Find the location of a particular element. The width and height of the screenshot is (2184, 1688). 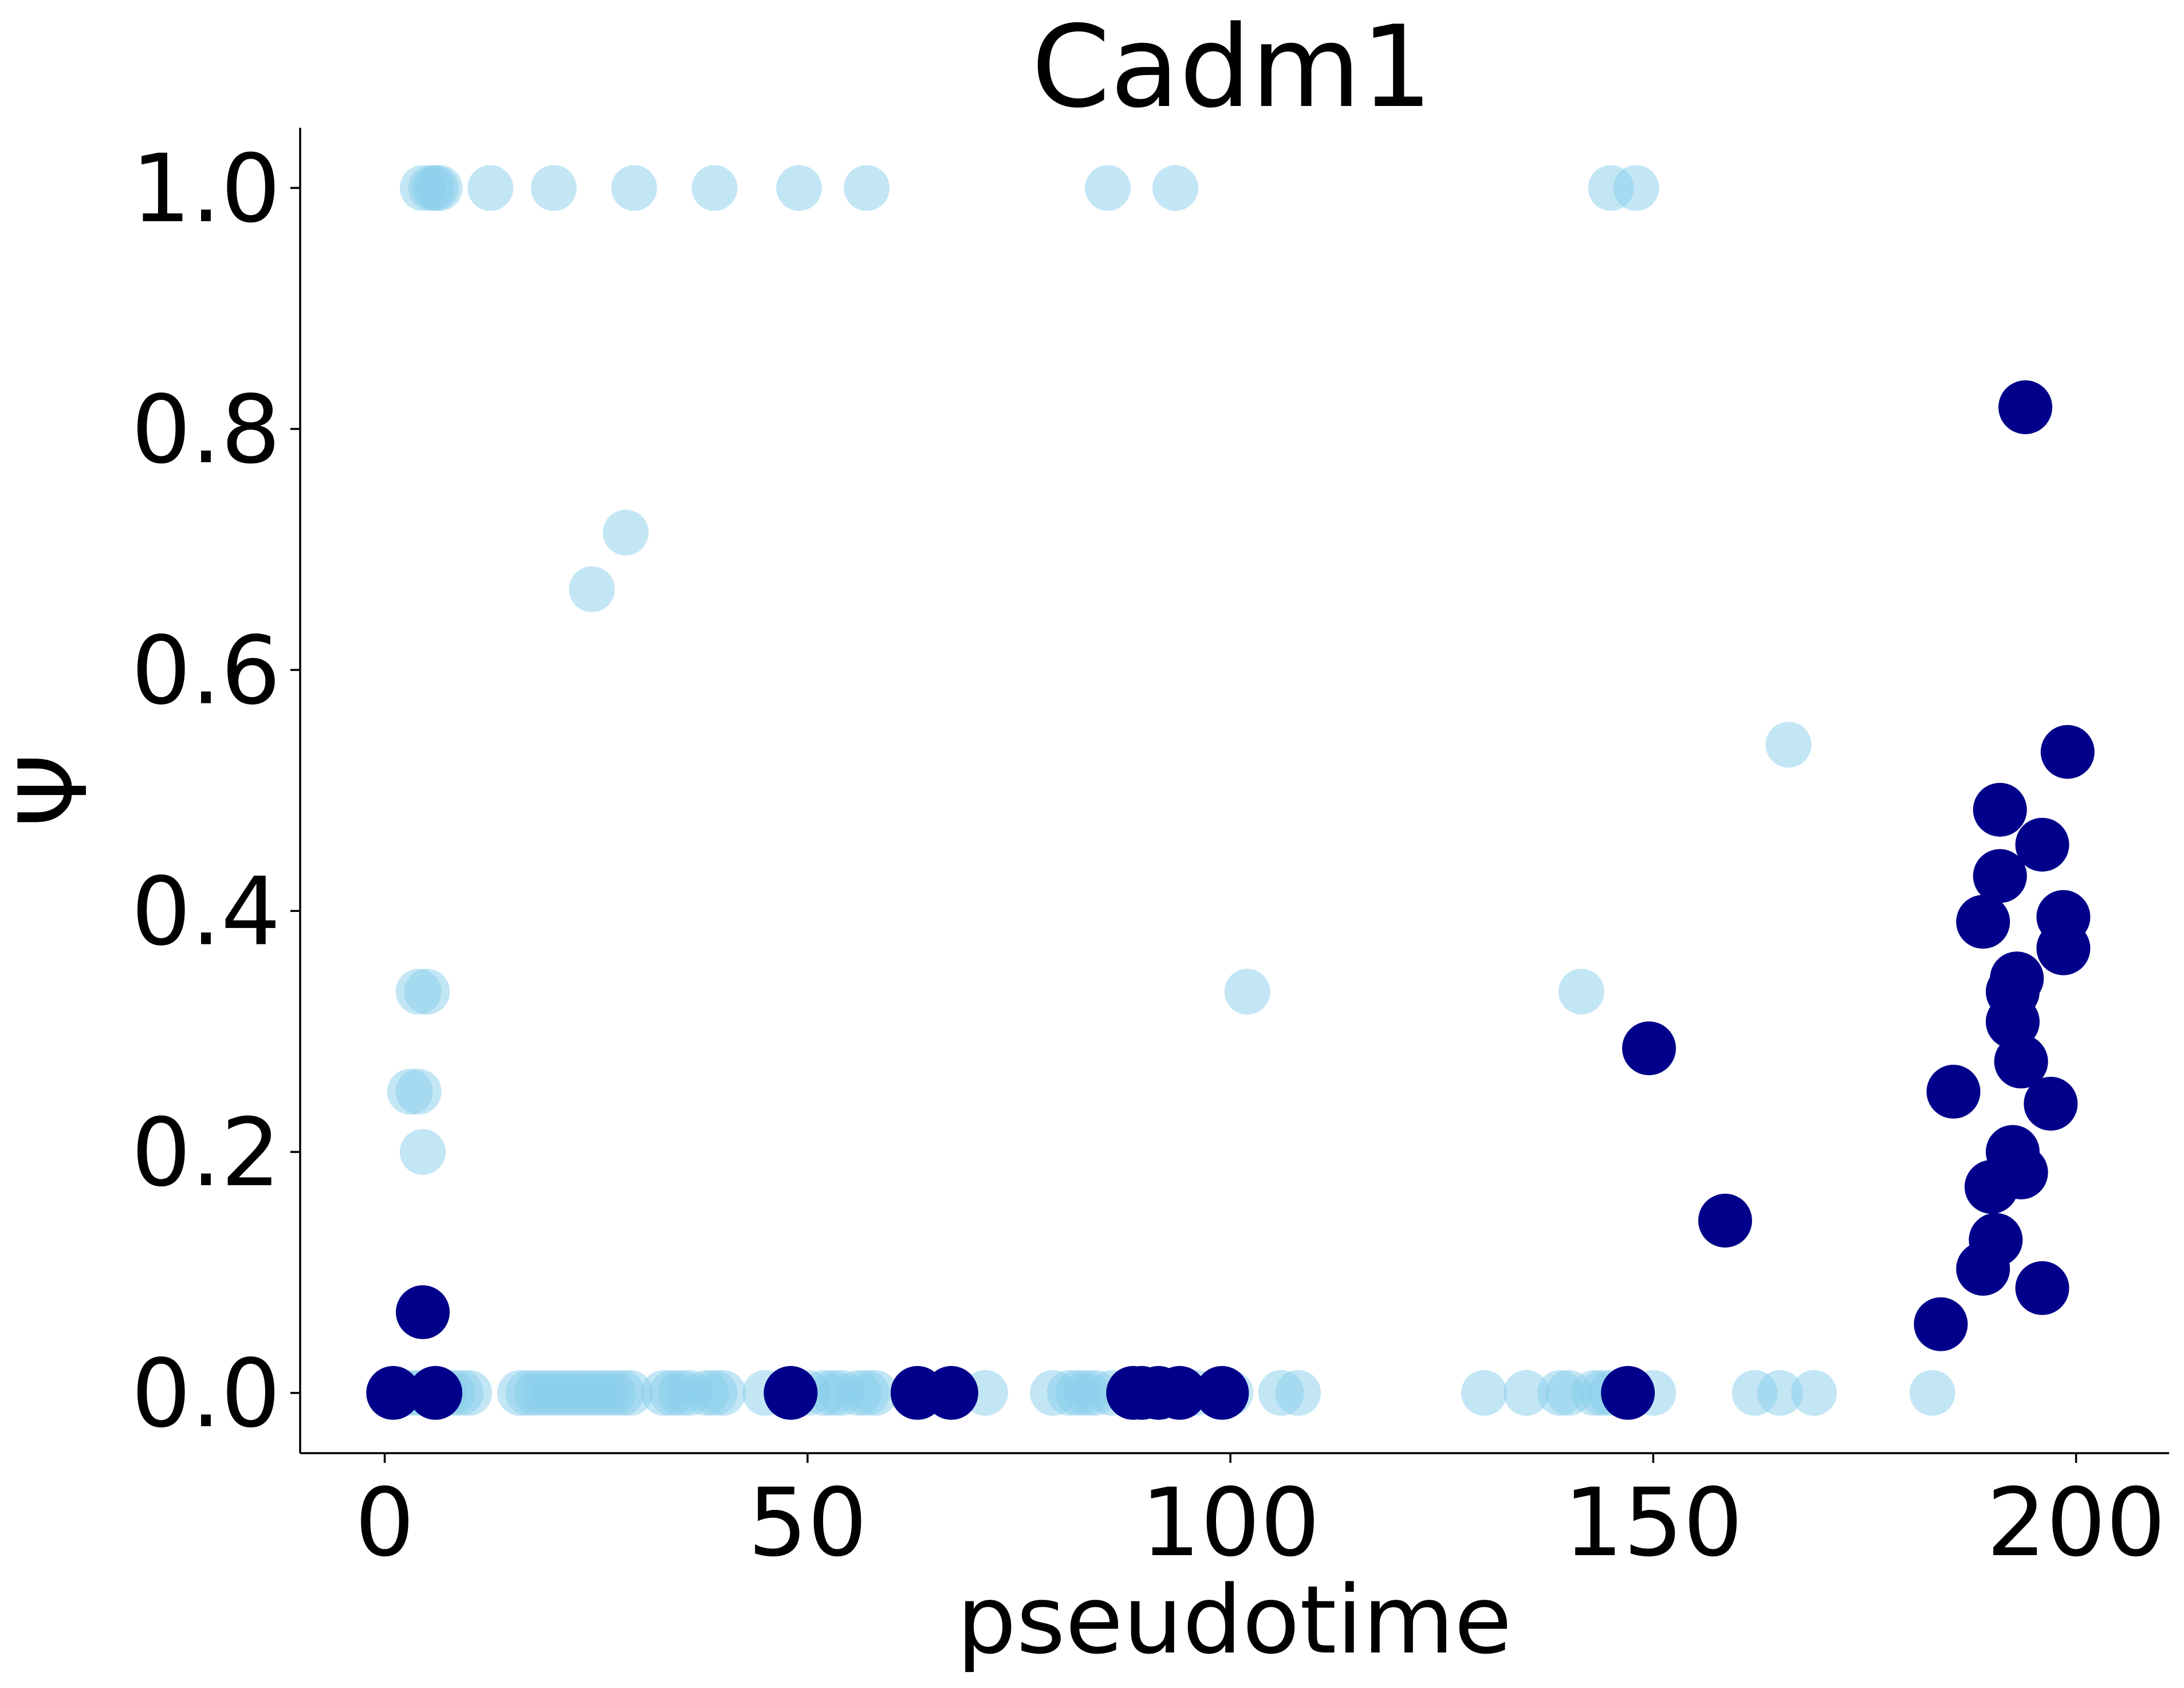

x-axis-ticks: 0 50 100 150 200 is located at coordinates (1260, 1515).